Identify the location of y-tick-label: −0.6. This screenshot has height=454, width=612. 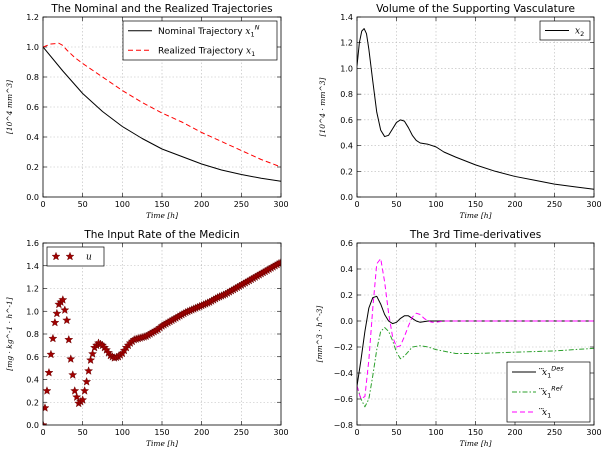
(343, 399).